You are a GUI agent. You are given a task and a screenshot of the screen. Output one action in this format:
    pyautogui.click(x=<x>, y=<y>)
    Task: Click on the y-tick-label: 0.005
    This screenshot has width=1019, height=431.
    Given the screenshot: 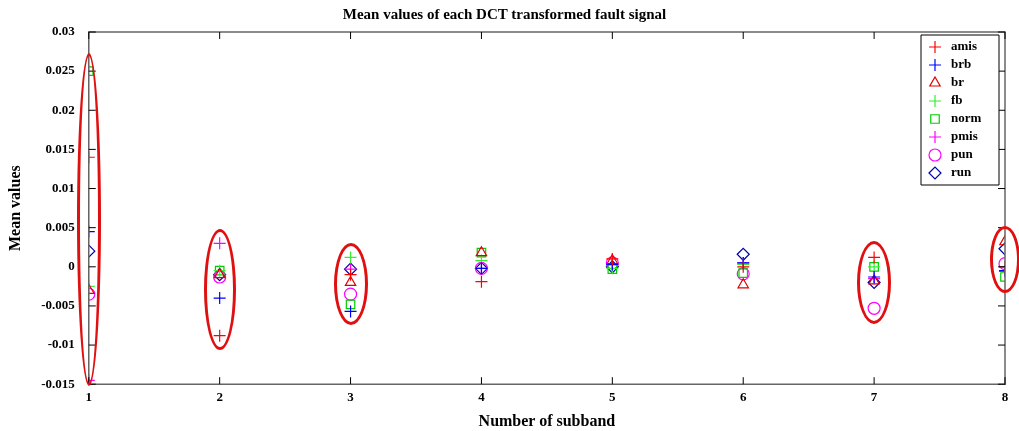 What is the action you would take?
    pyautogui.click(x=60, y=227)
    